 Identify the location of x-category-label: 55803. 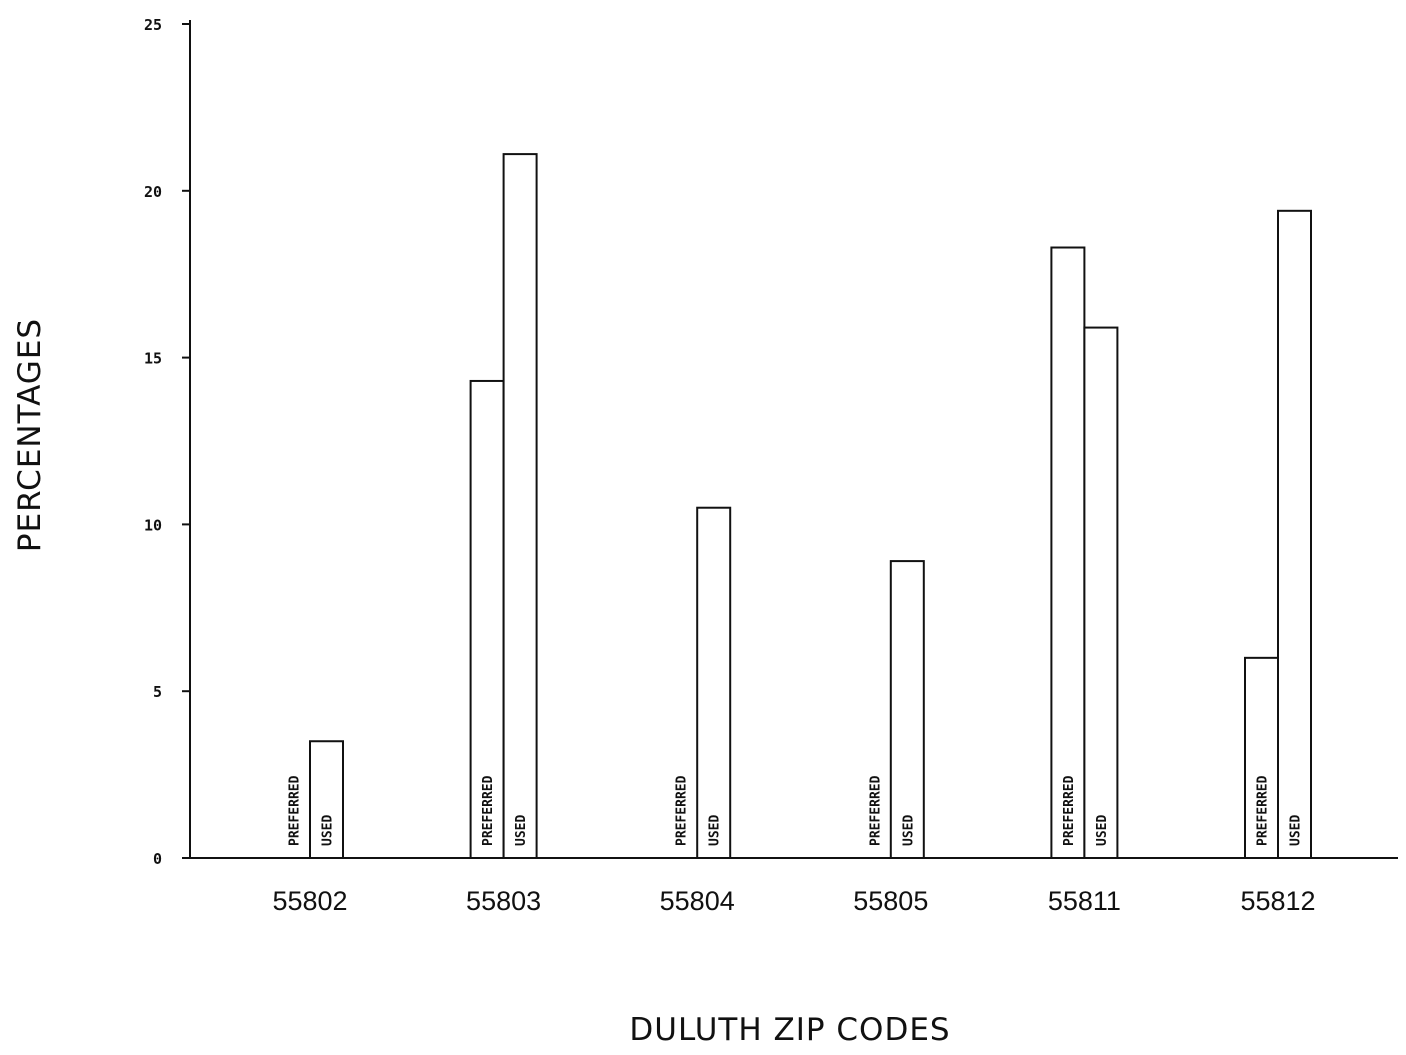
(503, 901).